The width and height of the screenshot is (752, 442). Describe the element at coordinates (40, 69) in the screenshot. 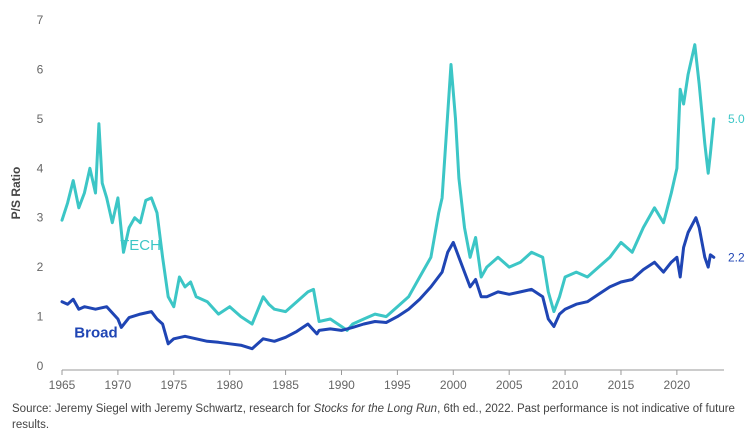

I see `y-tick-label: 6` at that location.